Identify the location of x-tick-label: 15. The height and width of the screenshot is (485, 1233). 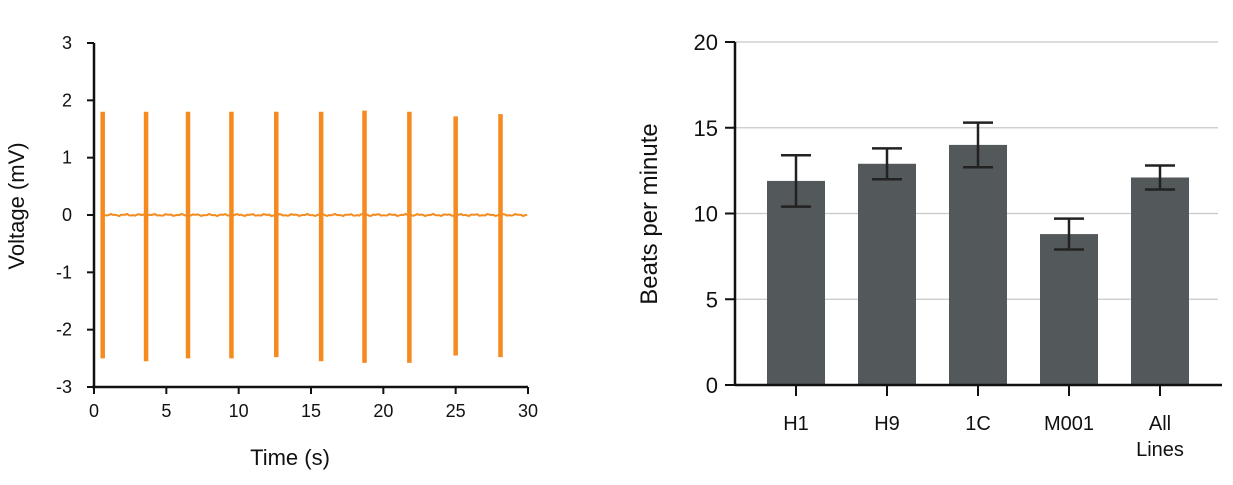
(311, 411).